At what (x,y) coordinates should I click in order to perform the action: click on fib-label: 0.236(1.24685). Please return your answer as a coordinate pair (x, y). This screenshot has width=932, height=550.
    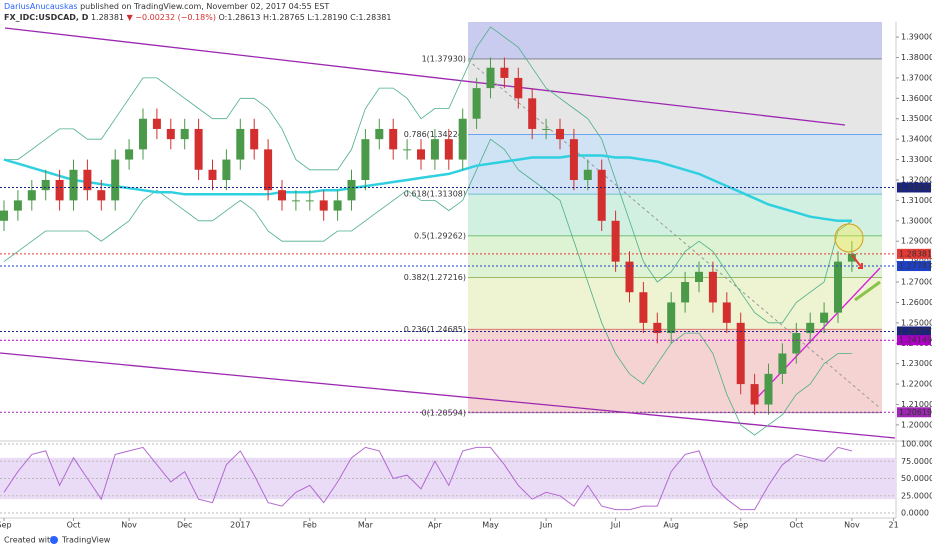
    Looking at the image, I should click on (435, 329).